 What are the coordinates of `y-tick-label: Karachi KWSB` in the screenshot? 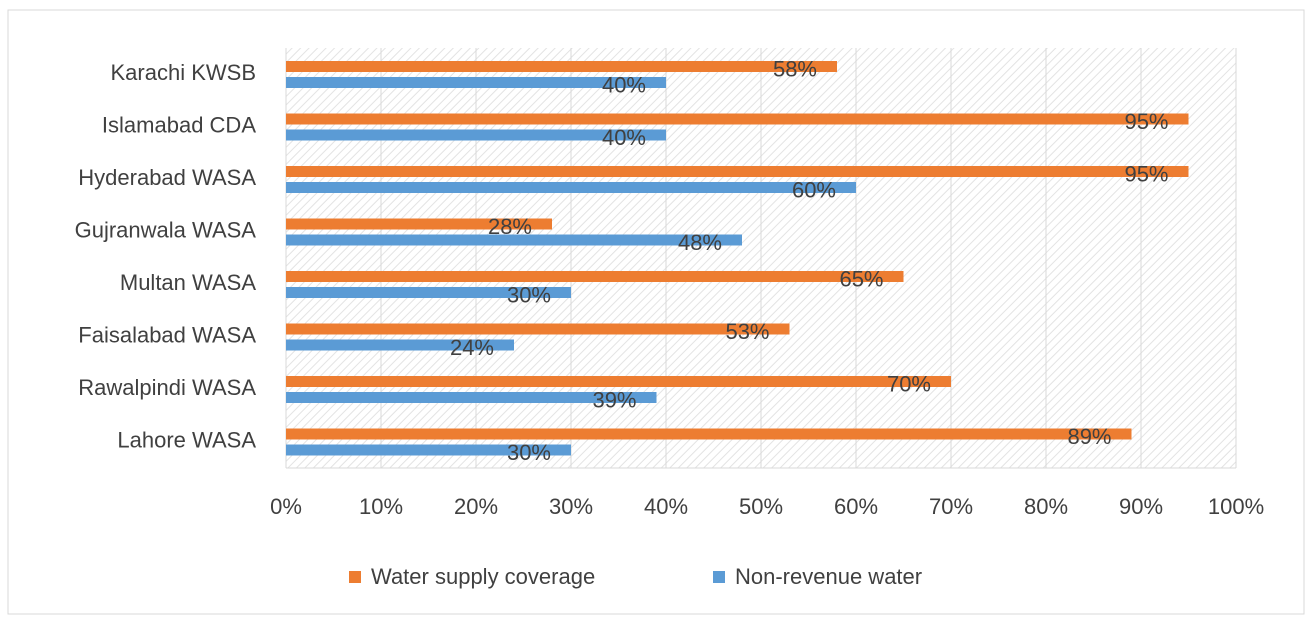 It's located at (184, 72).